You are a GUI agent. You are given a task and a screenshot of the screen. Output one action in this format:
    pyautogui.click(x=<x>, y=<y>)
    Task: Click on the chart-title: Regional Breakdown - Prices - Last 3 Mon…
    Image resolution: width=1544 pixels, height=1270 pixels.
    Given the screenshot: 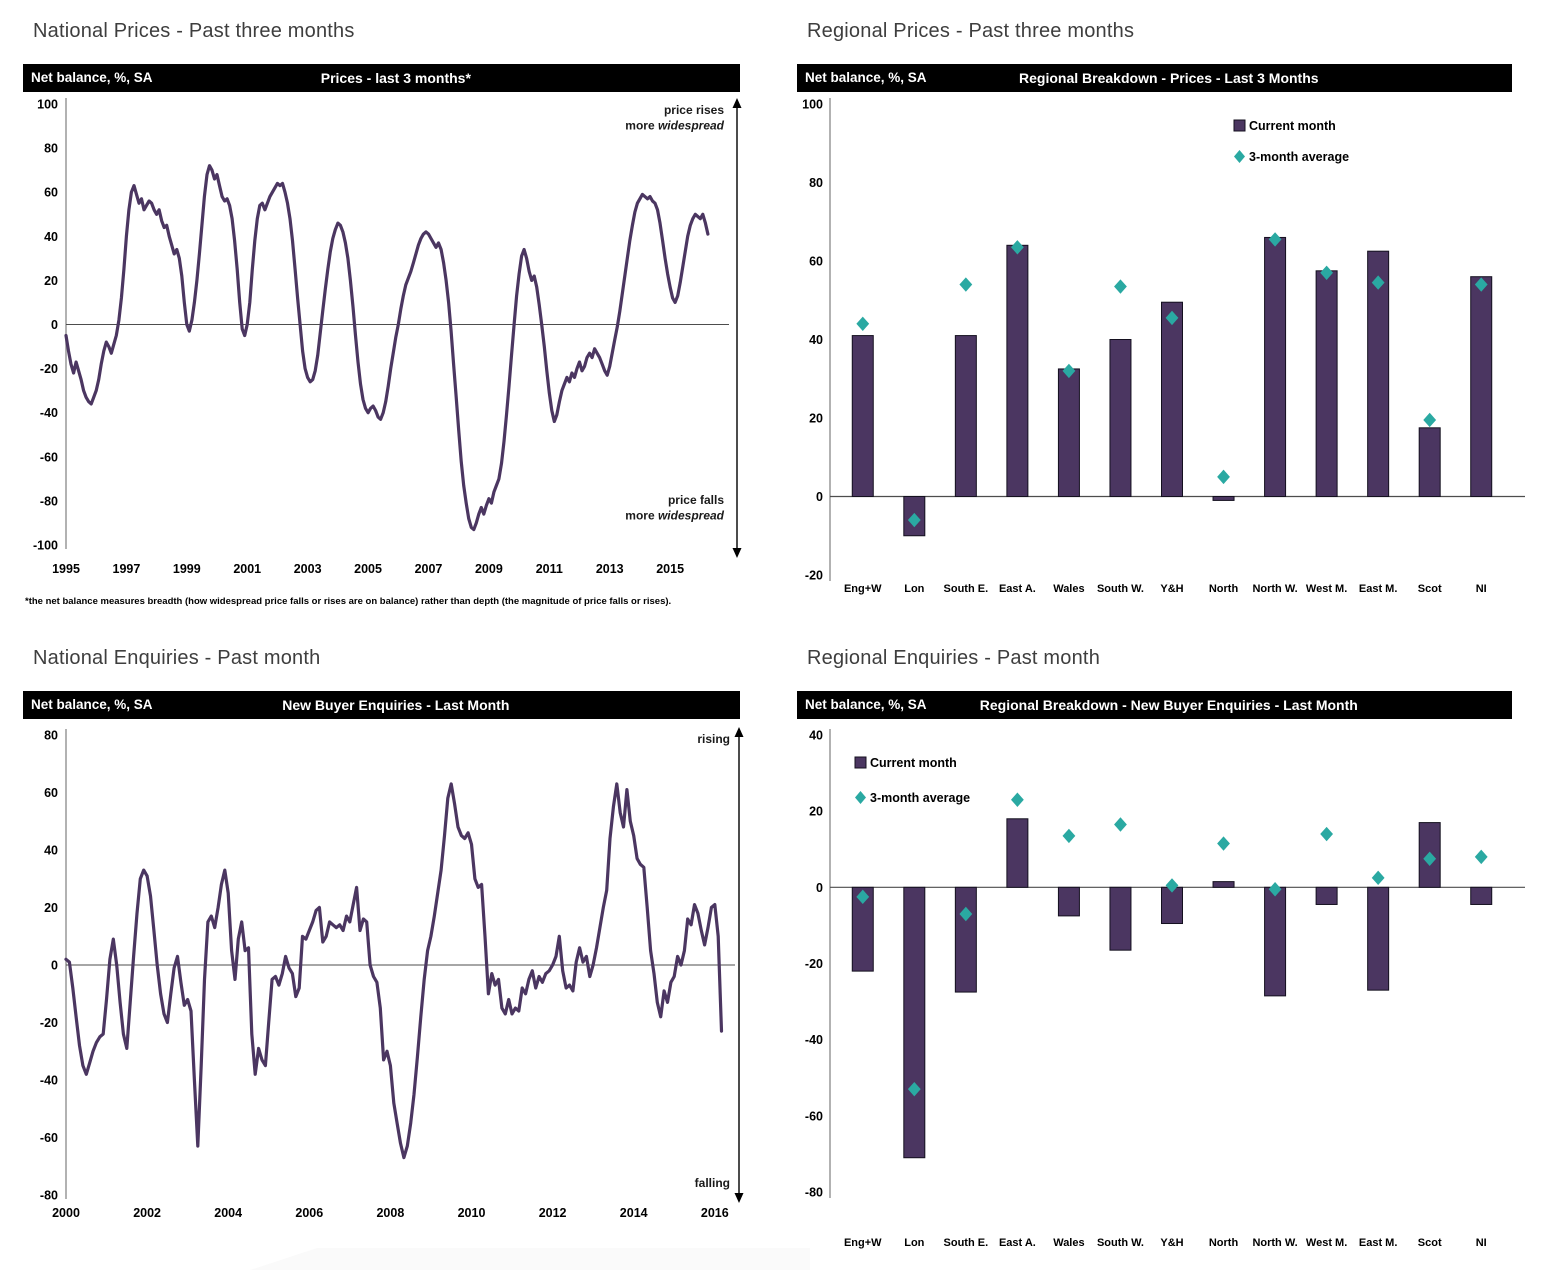 What is the action you would take?
    pyautogui.click(x=1169, y=78)
    